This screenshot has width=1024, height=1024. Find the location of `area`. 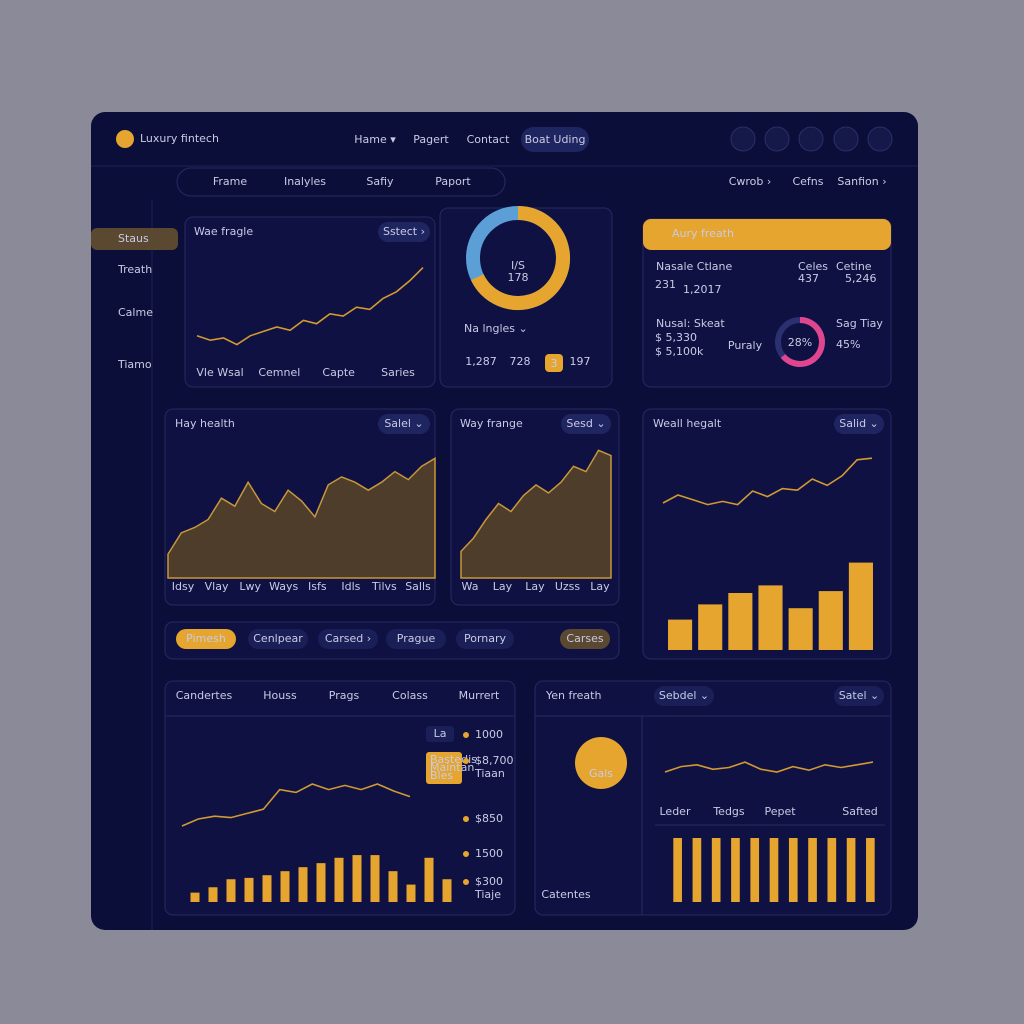

area is located at coordinates (301, 517).